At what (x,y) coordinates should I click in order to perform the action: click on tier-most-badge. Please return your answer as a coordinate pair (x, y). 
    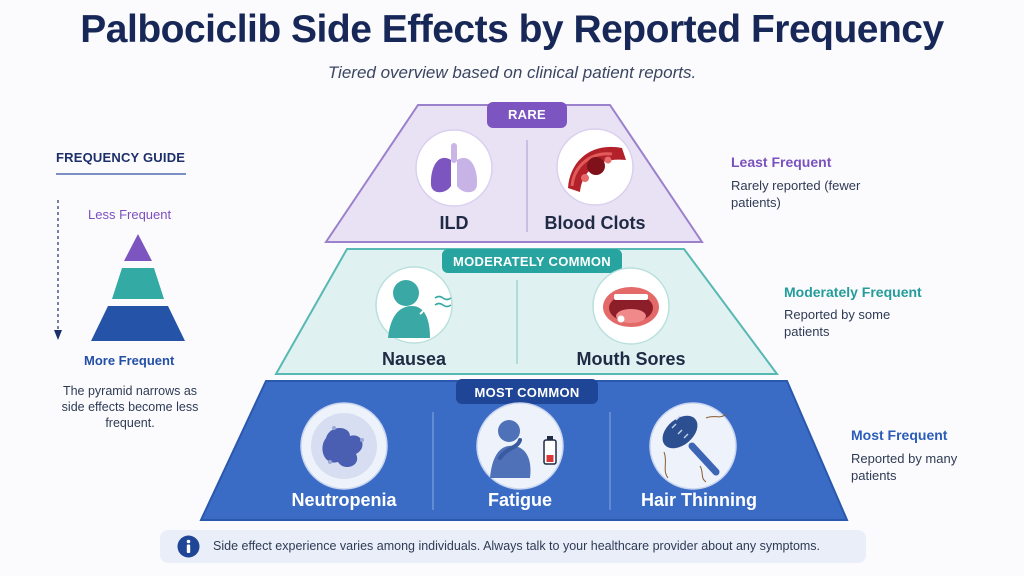
    Looking at the image, I should click on (527, 391).